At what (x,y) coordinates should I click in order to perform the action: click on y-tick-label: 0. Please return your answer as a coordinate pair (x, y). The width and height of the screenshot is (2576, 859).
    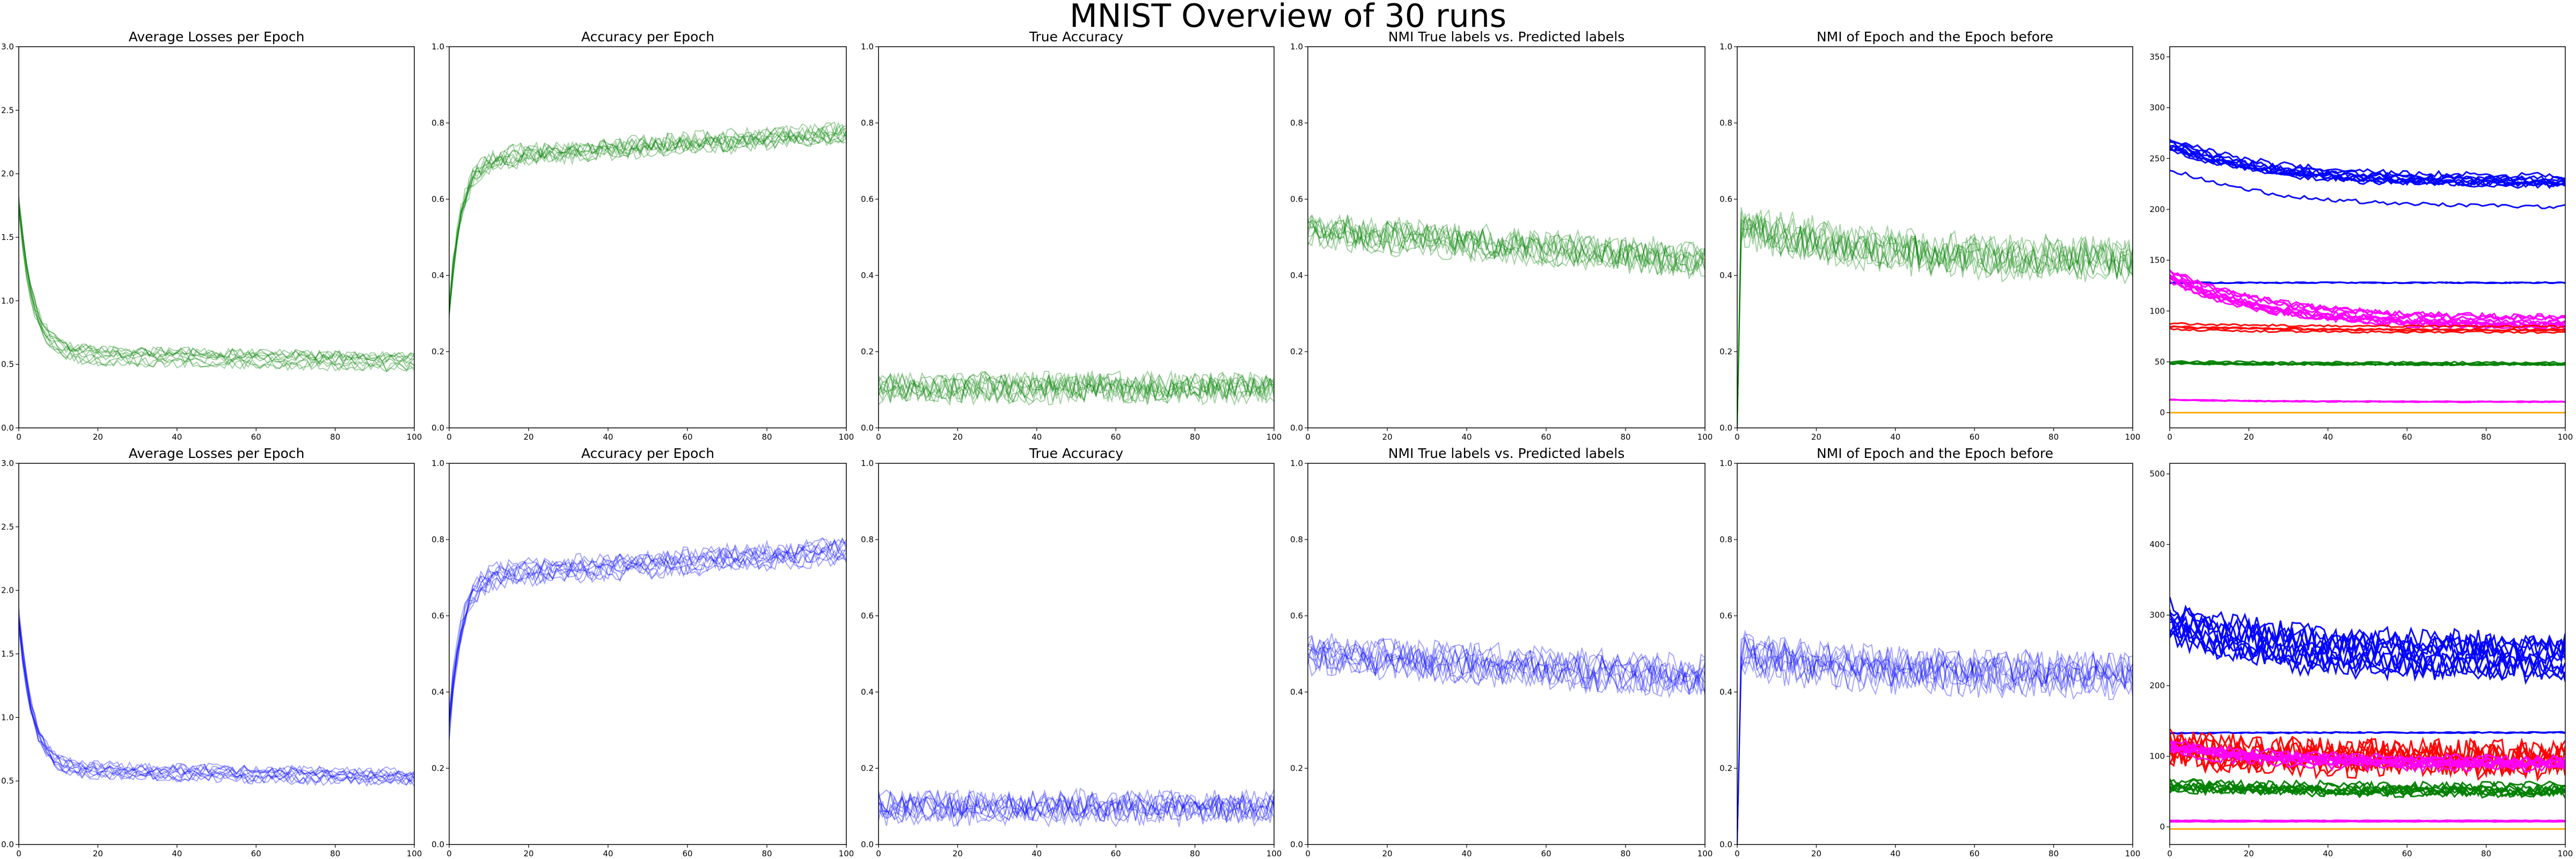
    Looking at the image, I should click on (2162, 413).